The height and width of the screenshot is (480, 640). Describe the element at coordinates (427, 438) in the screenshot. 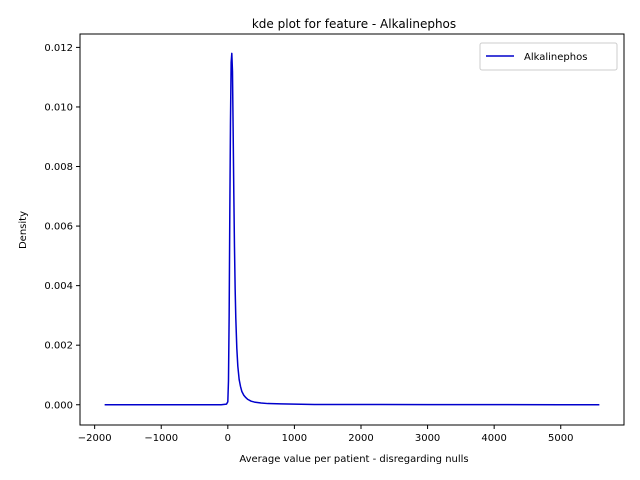

I see `x-tick-label: 3000` at that location.